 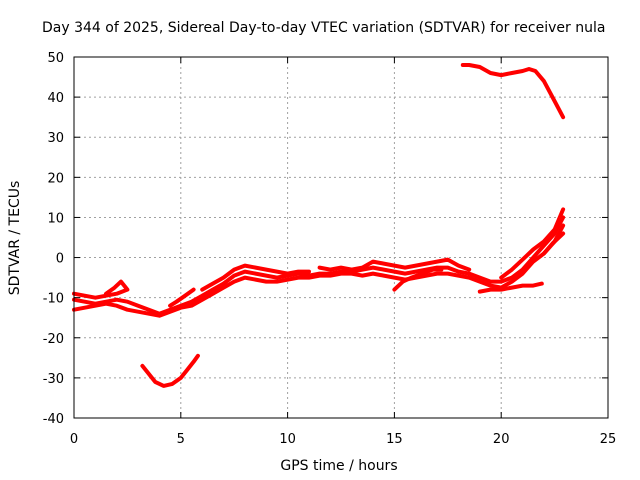 What do you see at coordinates (74, 439) in the screenshot?
I see `x-tick-label: 0` at bounding box center [74, 439].